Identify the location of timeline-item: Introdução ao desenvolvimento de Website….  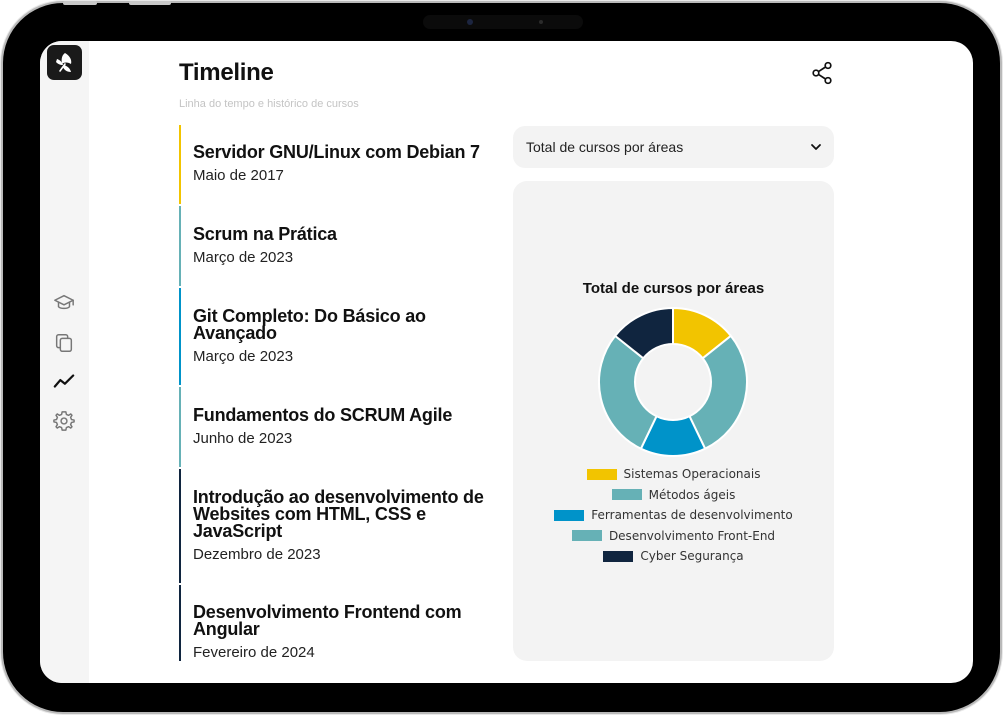
(339, 526).